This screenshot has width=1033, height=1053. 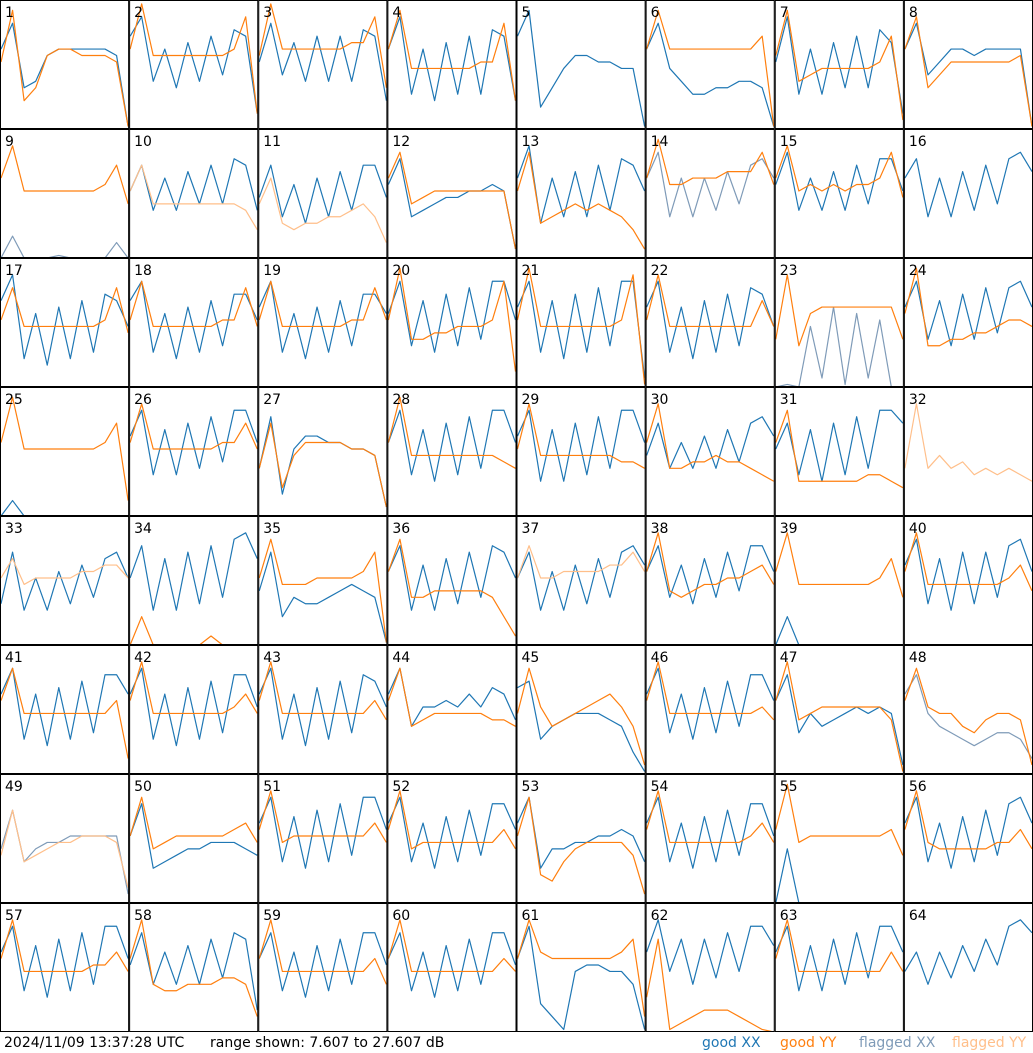 I want to click on panel-label: 21, so click(x=531, y=271).